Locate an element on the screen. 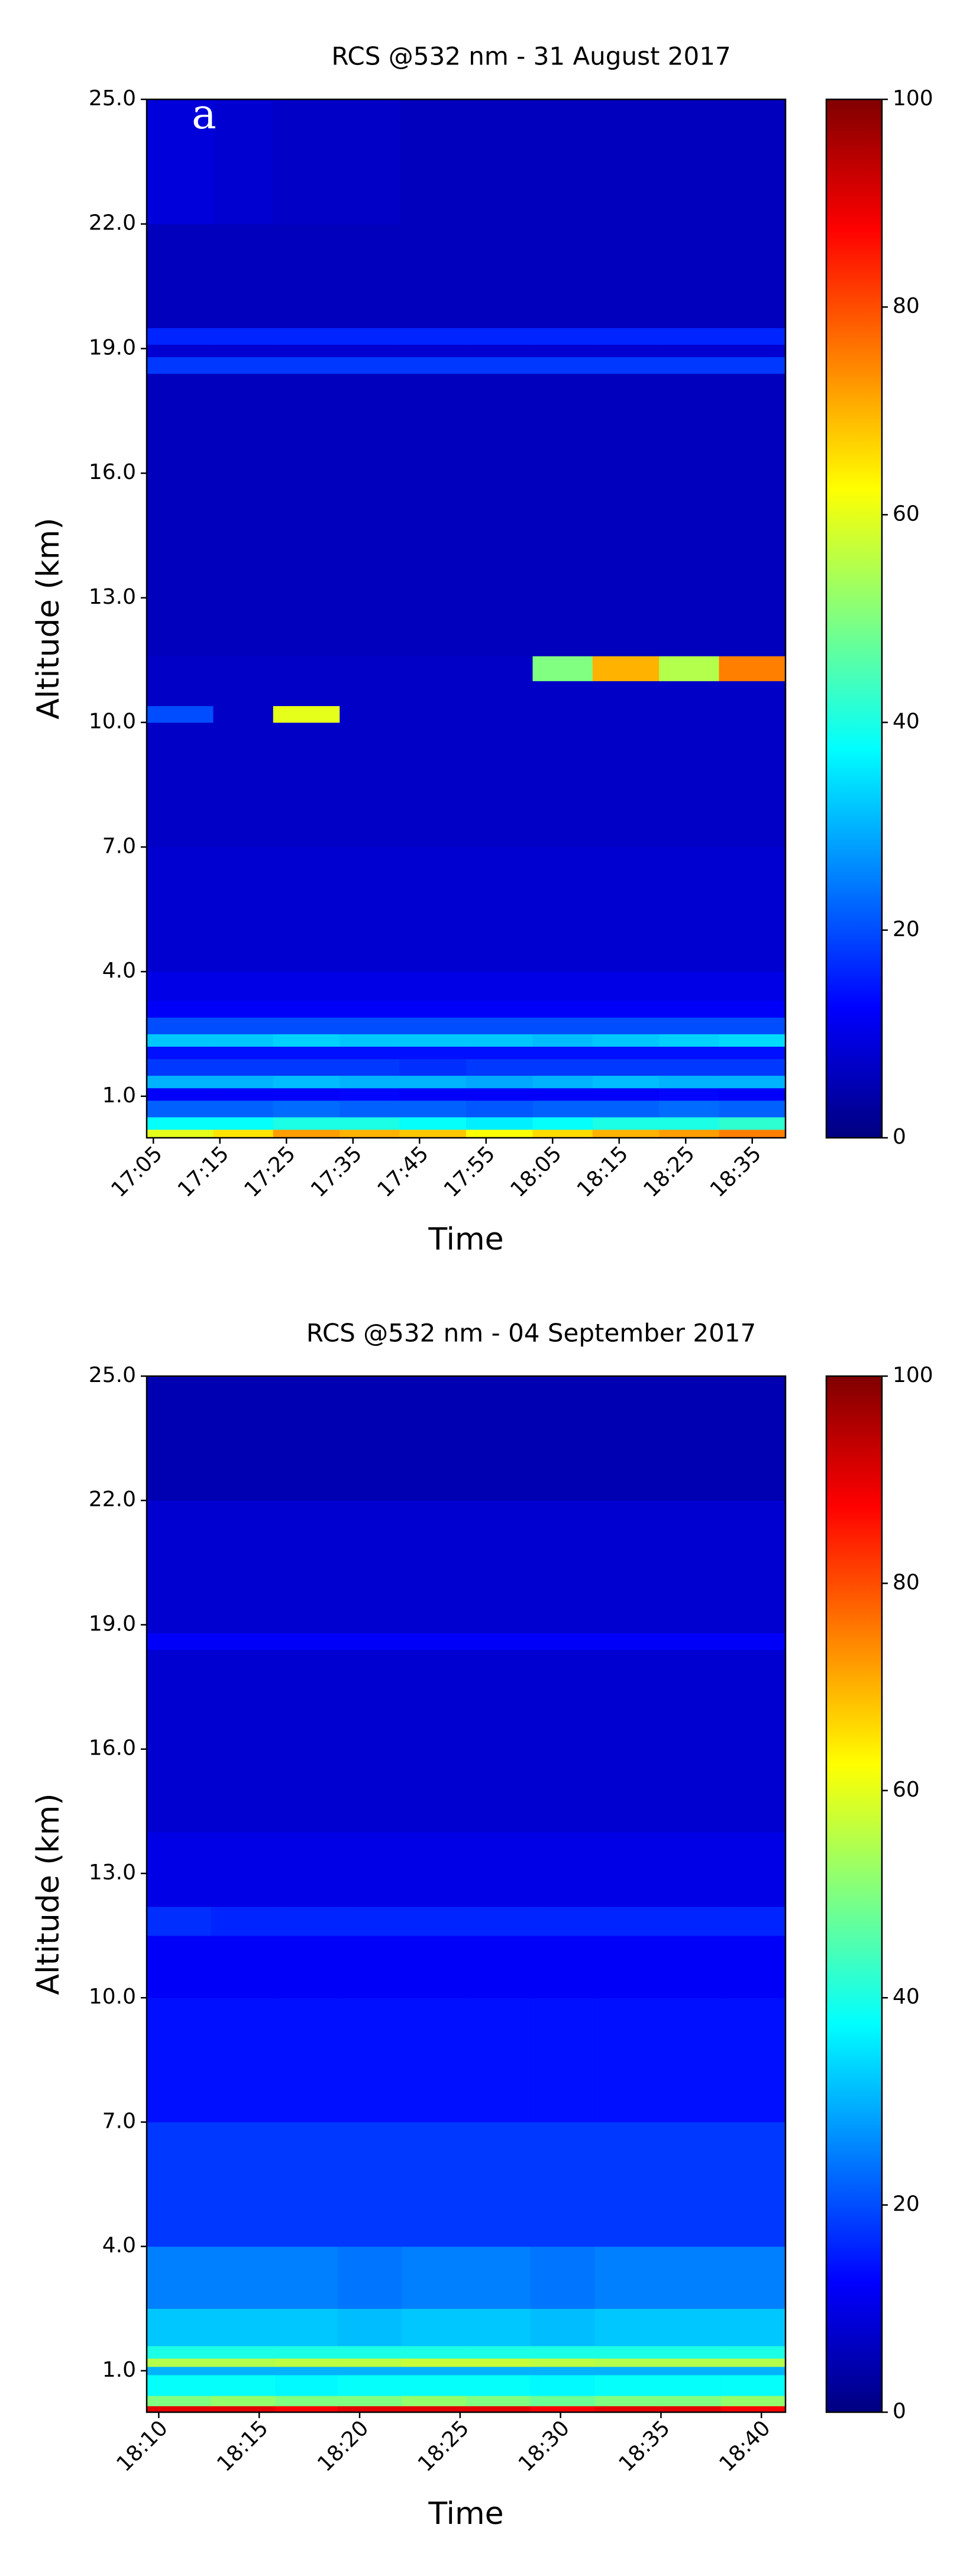 The height and width of the screenshot is (2576, 960). colorbar-tick-label: 60 is located at coordinates (907, 513).